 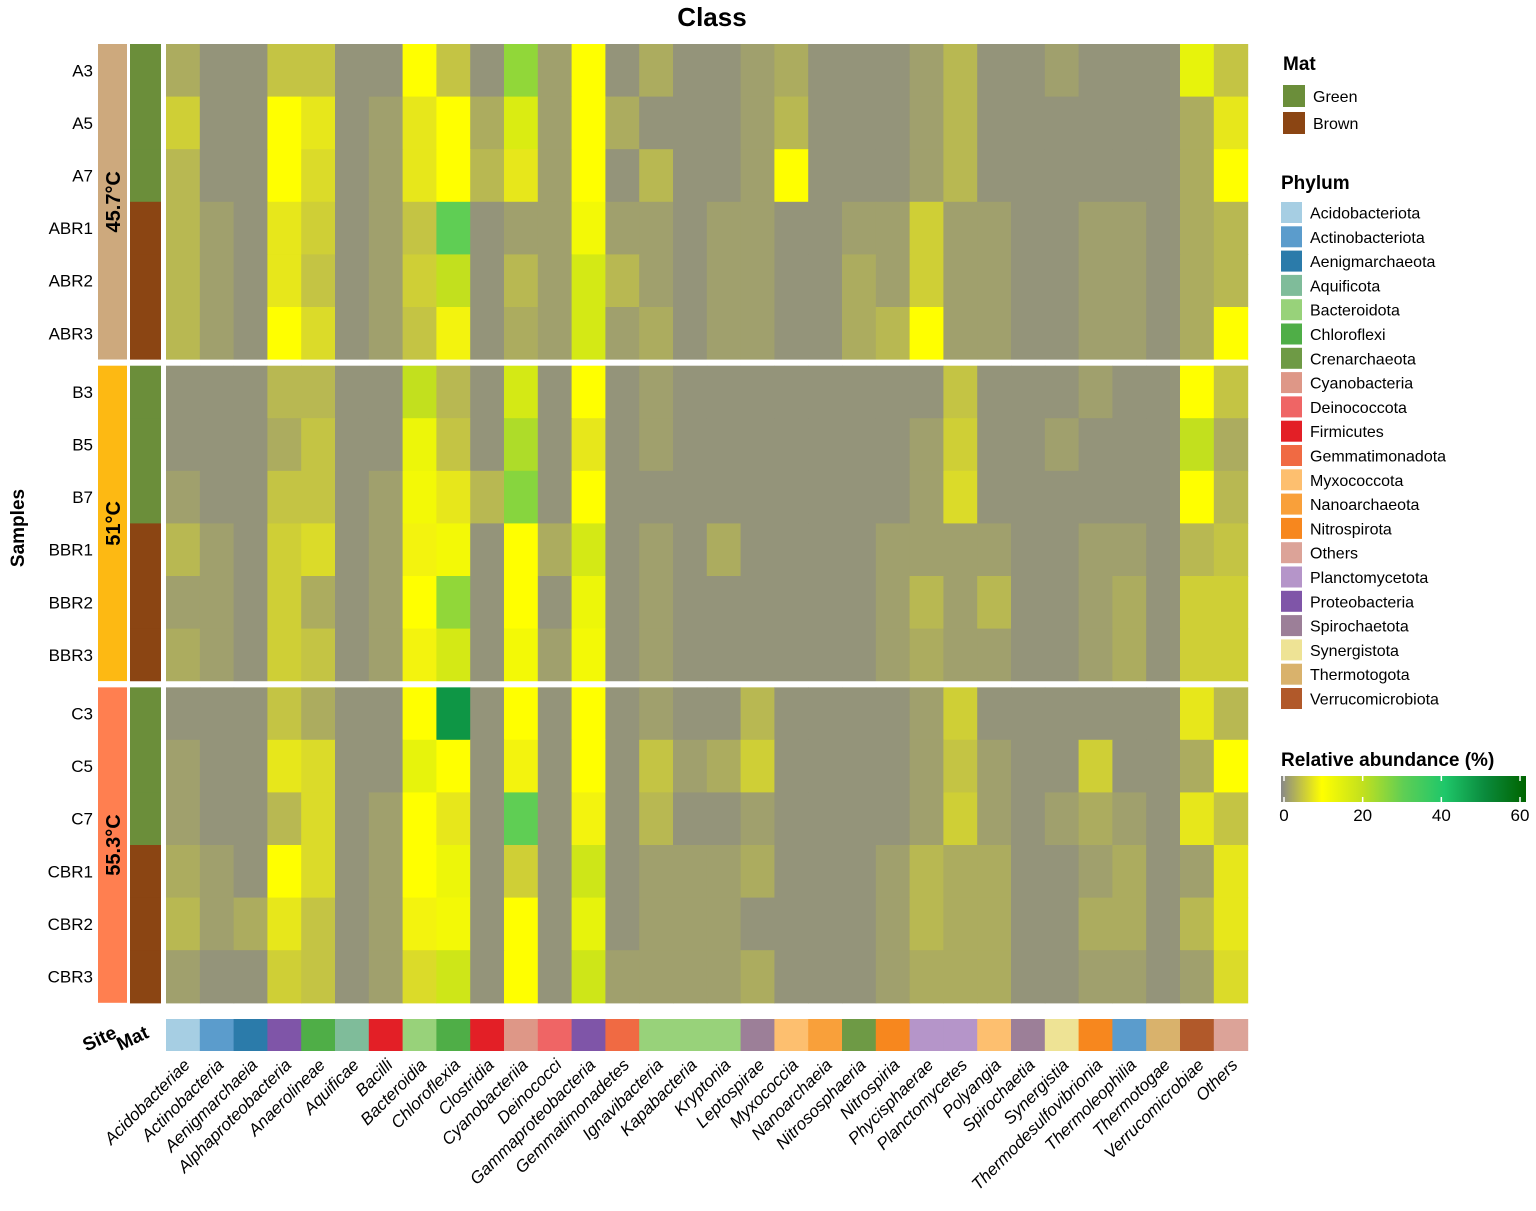 What do you see at coordinates (145, 334) in the screenshot?
I see `mat-cell-ABR3` at bounding box center [145, 334].